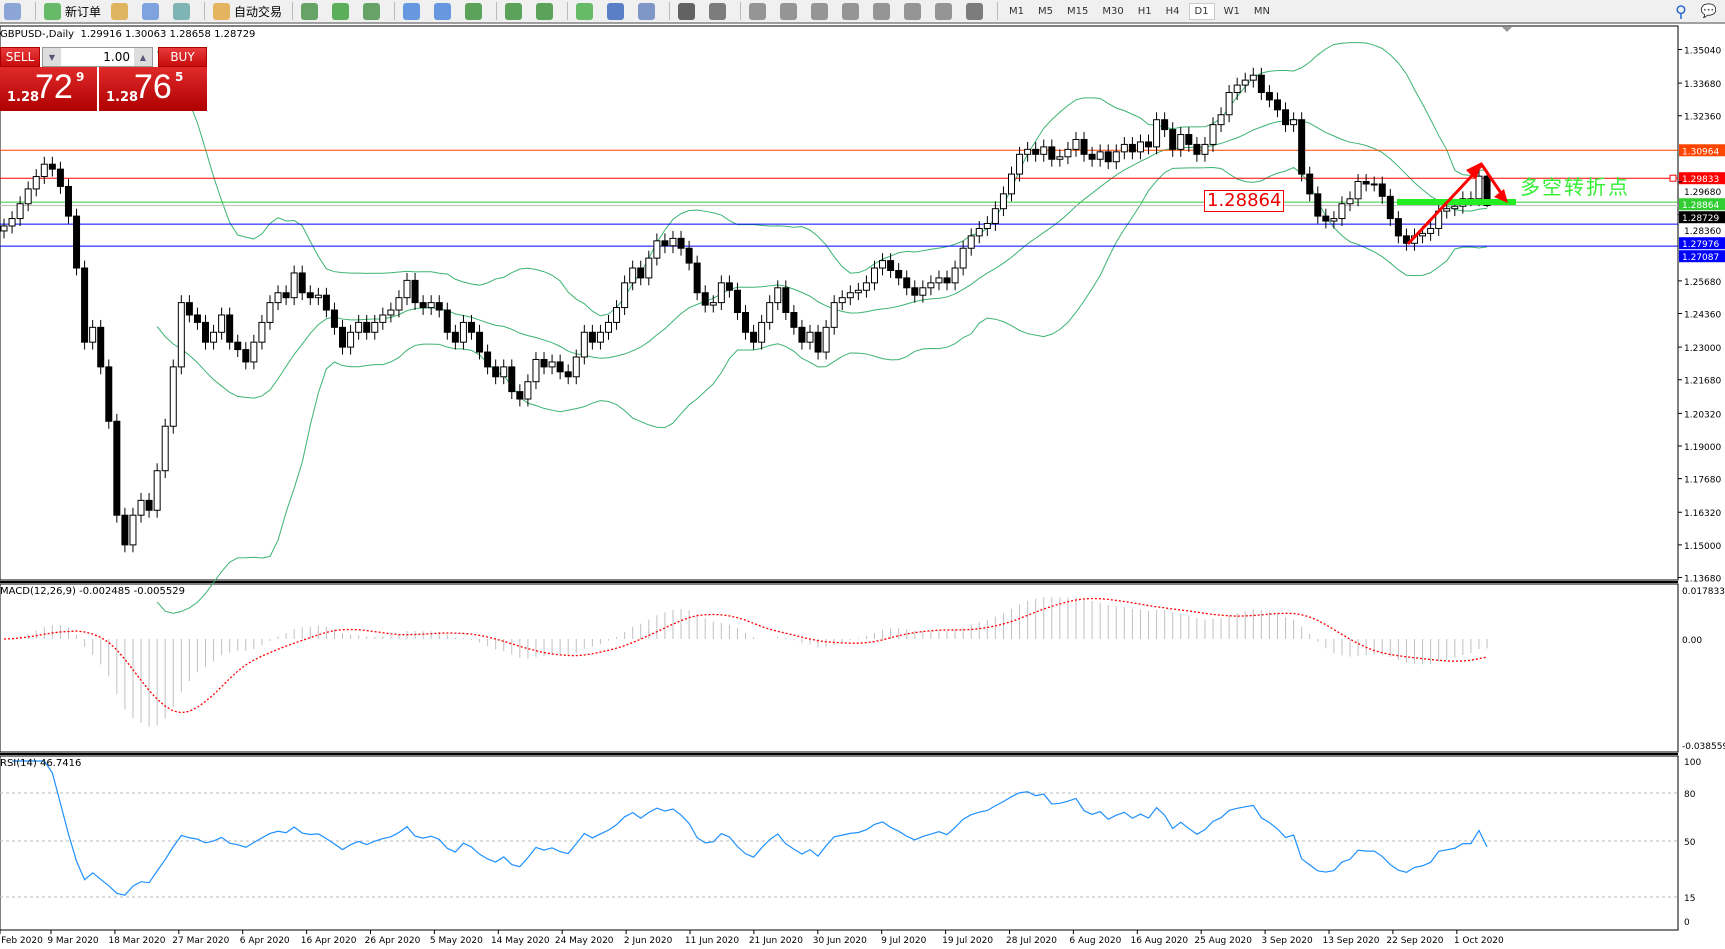  Describe the element at coordinates (1244, 201) in the screenshot. I see `price-annotation-box: 1.28864` at that location.